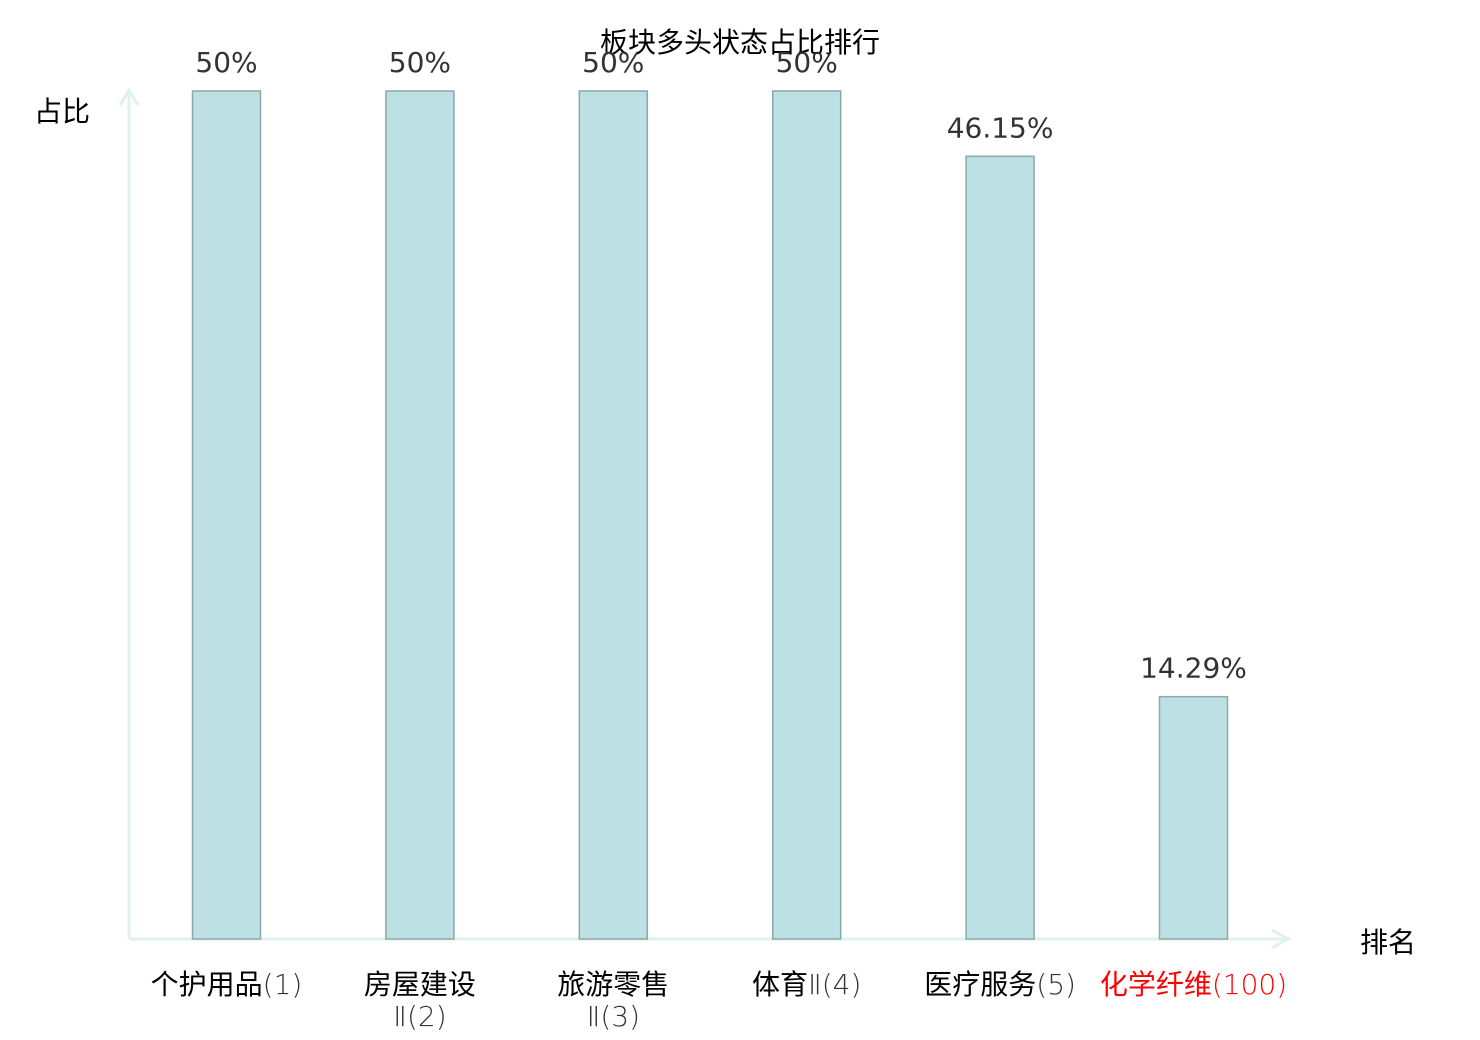 Image resolution: width=1480 pixels, height=1040 pixels. Describe the element at coordinates (613, 1016) in the screenshot. I see `category-label: Ⅱ(3)` at that location.